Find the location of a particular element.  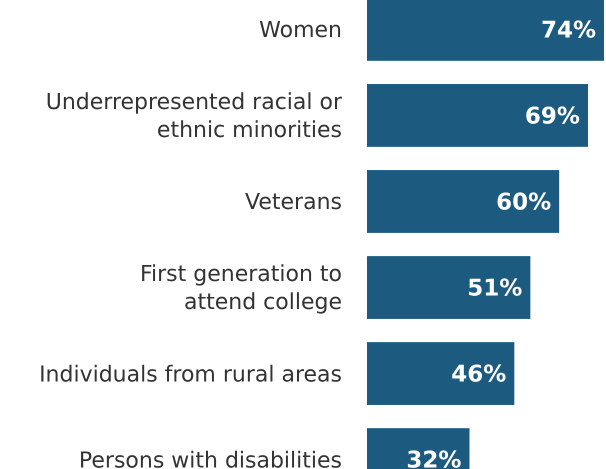

data-label: 32% is located at coordinates (434, 458).